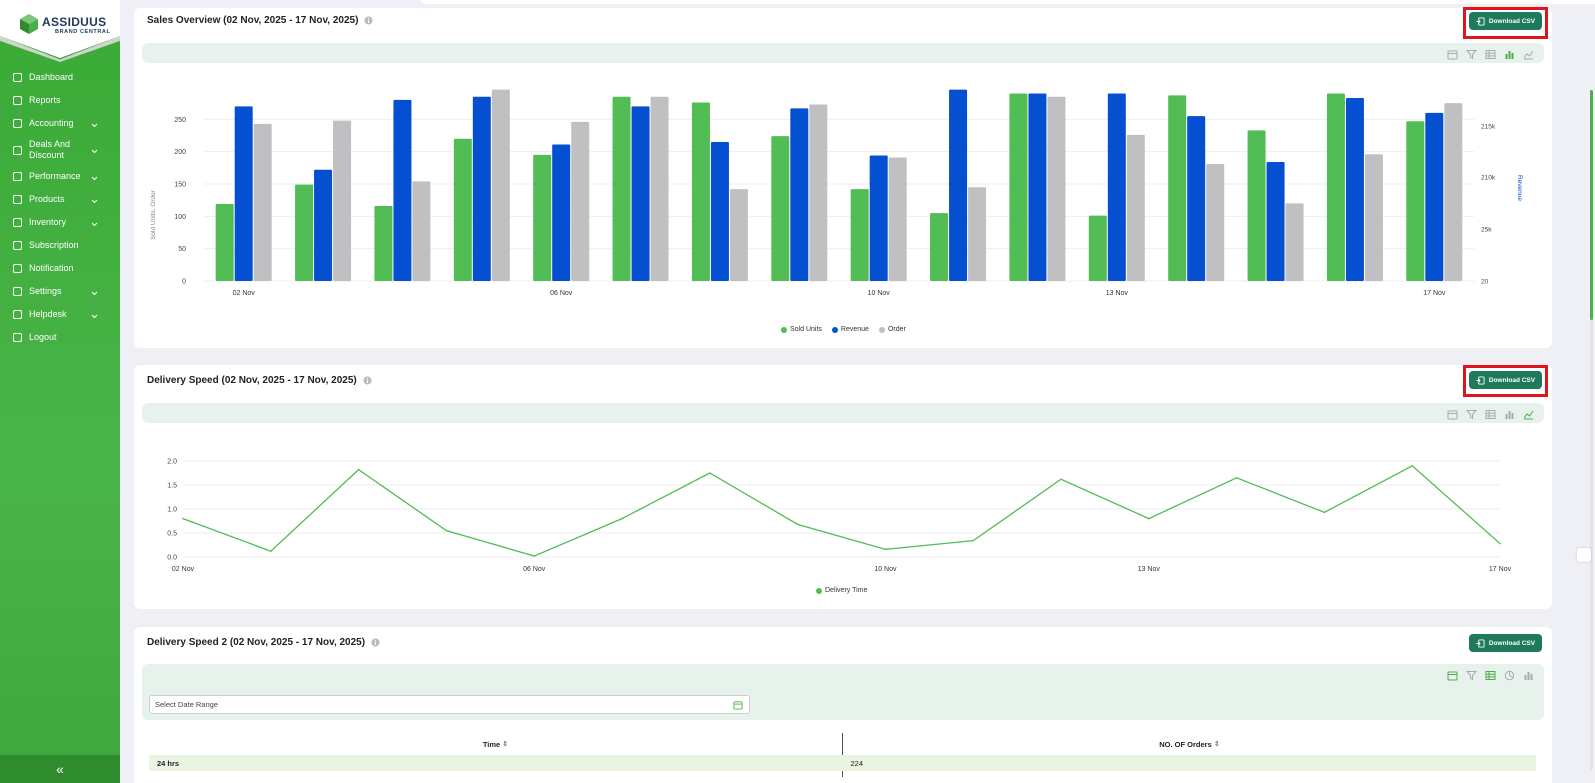 Image resolution: width=1595 pixels, height=783 pixels. Describe the element at coordinates (60, 77) in the screenshot. I see `sidebar-item-dashboard: Dashboard` at that location.